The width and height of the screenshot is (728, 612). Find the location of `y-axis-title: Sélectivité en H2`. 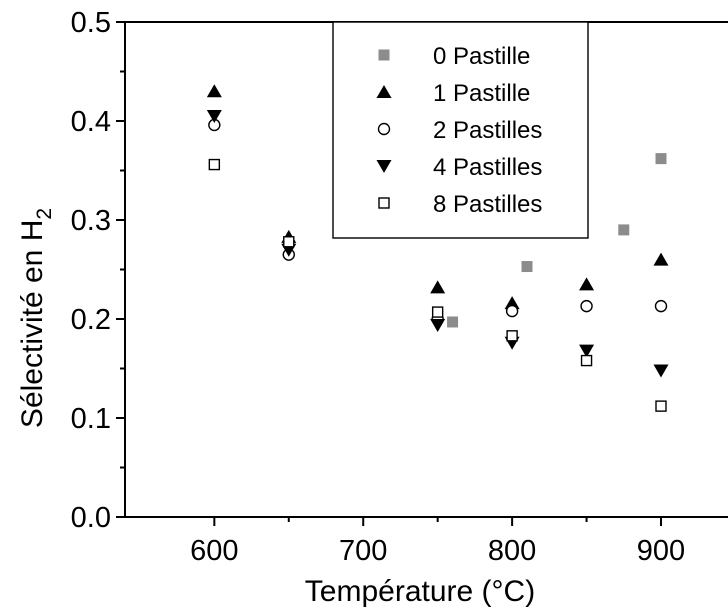

y-axis-title: Sélectivité en H2 is located at coordinates (36, 318).